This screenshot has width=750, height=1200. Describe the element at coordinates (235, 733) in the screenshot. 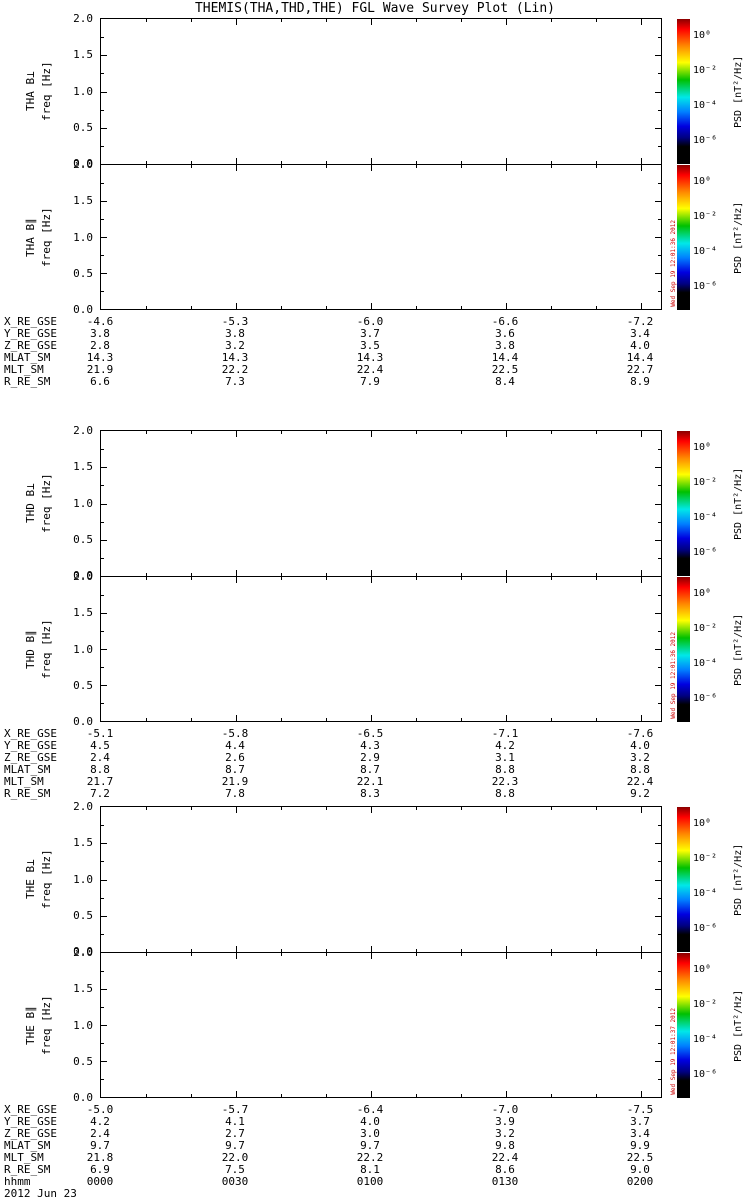

I see `ephemeris-value: -5.8` at that location.